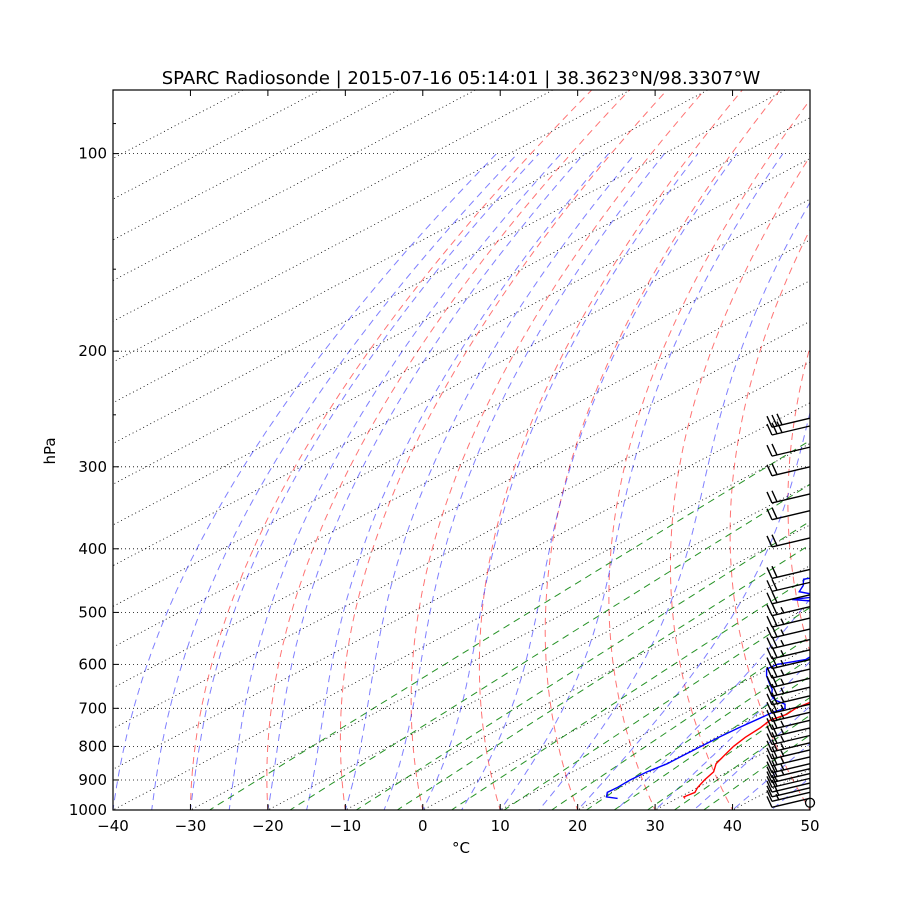  Describe the element at coordinates (809, 826) in the screenshot. I see `x-tick-label: 50` at that location.